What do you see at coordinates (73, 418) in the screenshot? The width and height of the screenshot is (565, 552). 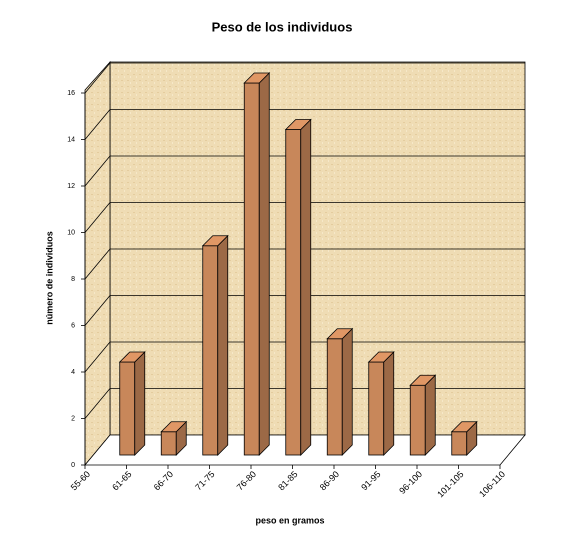 I see `y-tick-label: 2` at bounding box center [73, 418].